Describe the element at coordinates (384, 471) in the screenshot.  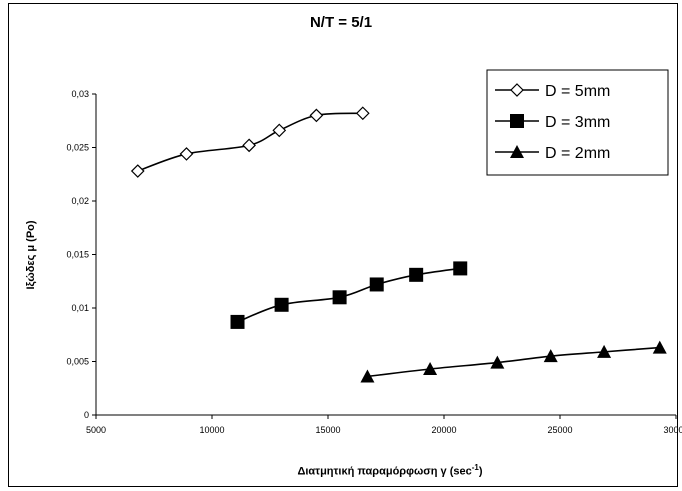
I see `x-axis-label-main: Διατμητική παραμόρφωση γ (sec` at that location.